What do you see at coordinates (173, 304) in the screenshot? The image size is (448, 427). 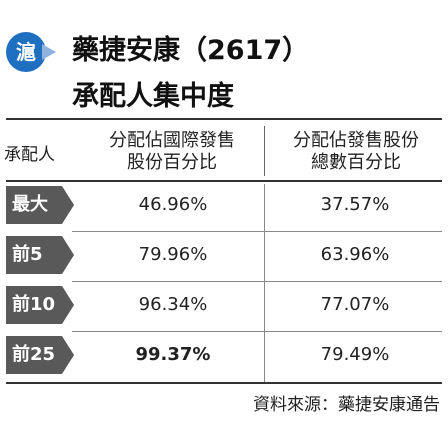 I see `table-cell-intl-share: 96.34%` at bounding box center [173, 304].